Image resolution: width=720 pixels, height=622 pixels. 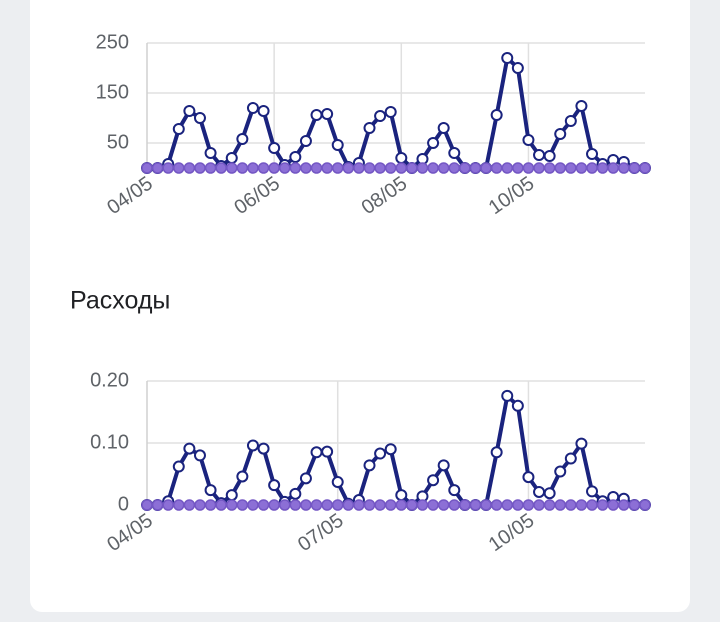 What do you see at coordinates (118, 142) in the screenshot?
I see `y-tick-label: 50` at bounding box center [118, 142].